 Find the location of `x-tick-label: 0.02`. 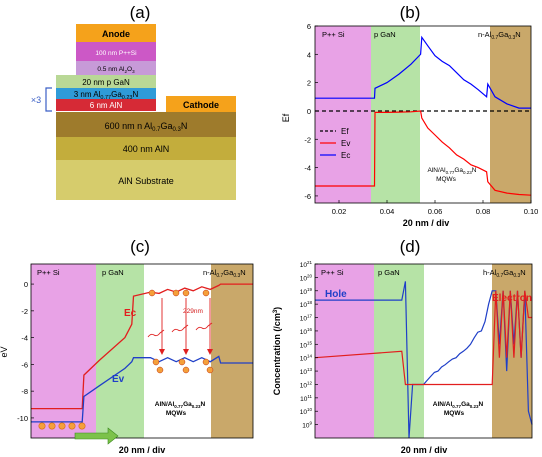

x-tick-label: 0.02 is located at coordinates (339, 211).